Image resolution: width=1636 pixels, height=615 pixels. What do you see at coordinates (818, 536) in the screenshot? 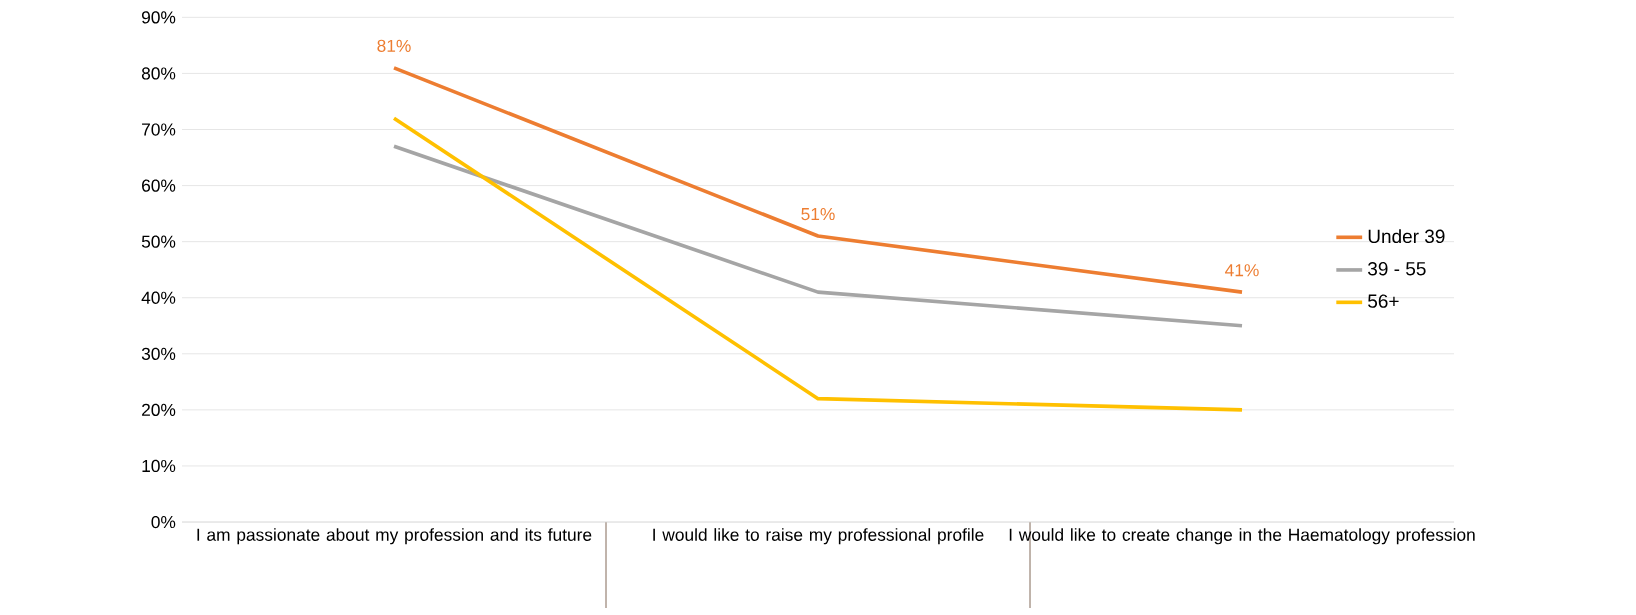
I see `x-tick-label: I would like to raise my professional profile` at bounding box center [818, 536].